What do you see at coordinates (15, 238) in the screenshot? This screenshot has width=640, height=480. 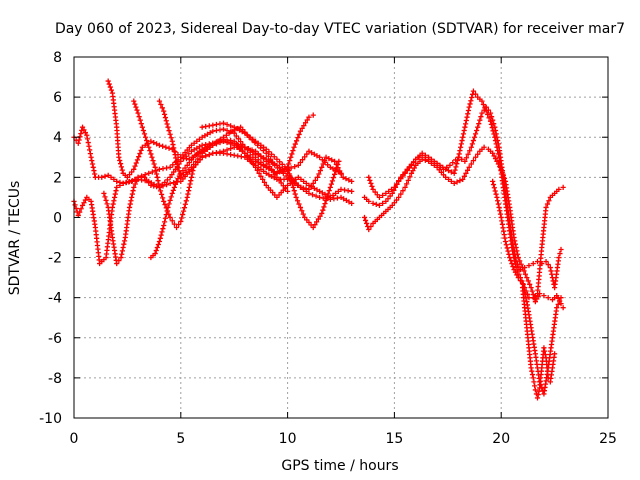 I see `y-axis-label: SDTVAR / TECUs` at bounding box center [15, 238].